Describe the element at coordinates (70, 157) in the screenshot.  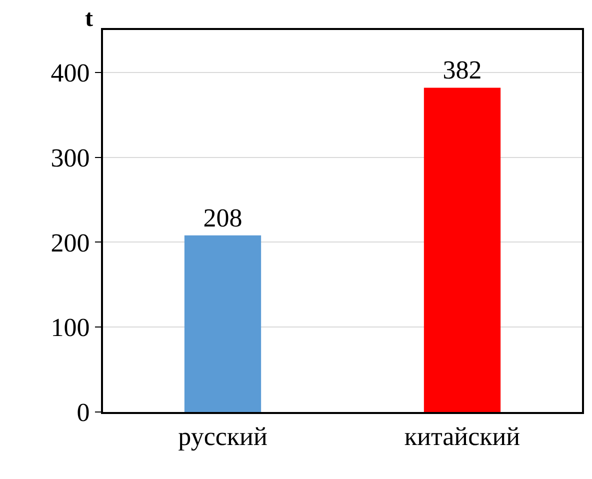
I see `y-tick-label: 300` at that location.